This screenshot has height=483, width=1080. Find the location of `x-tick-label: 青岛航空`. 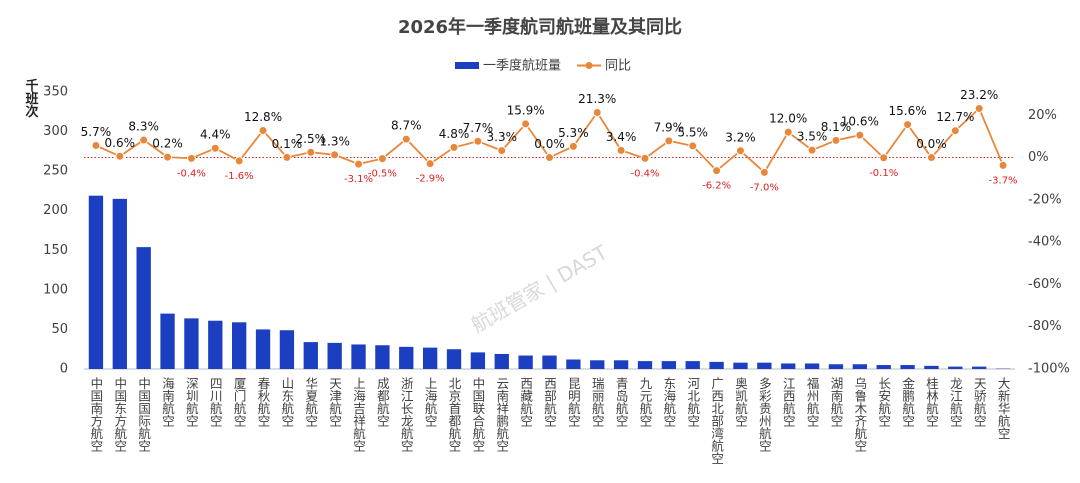

x-tick-label: 青岛航空 is located at coordinates (621, 402).